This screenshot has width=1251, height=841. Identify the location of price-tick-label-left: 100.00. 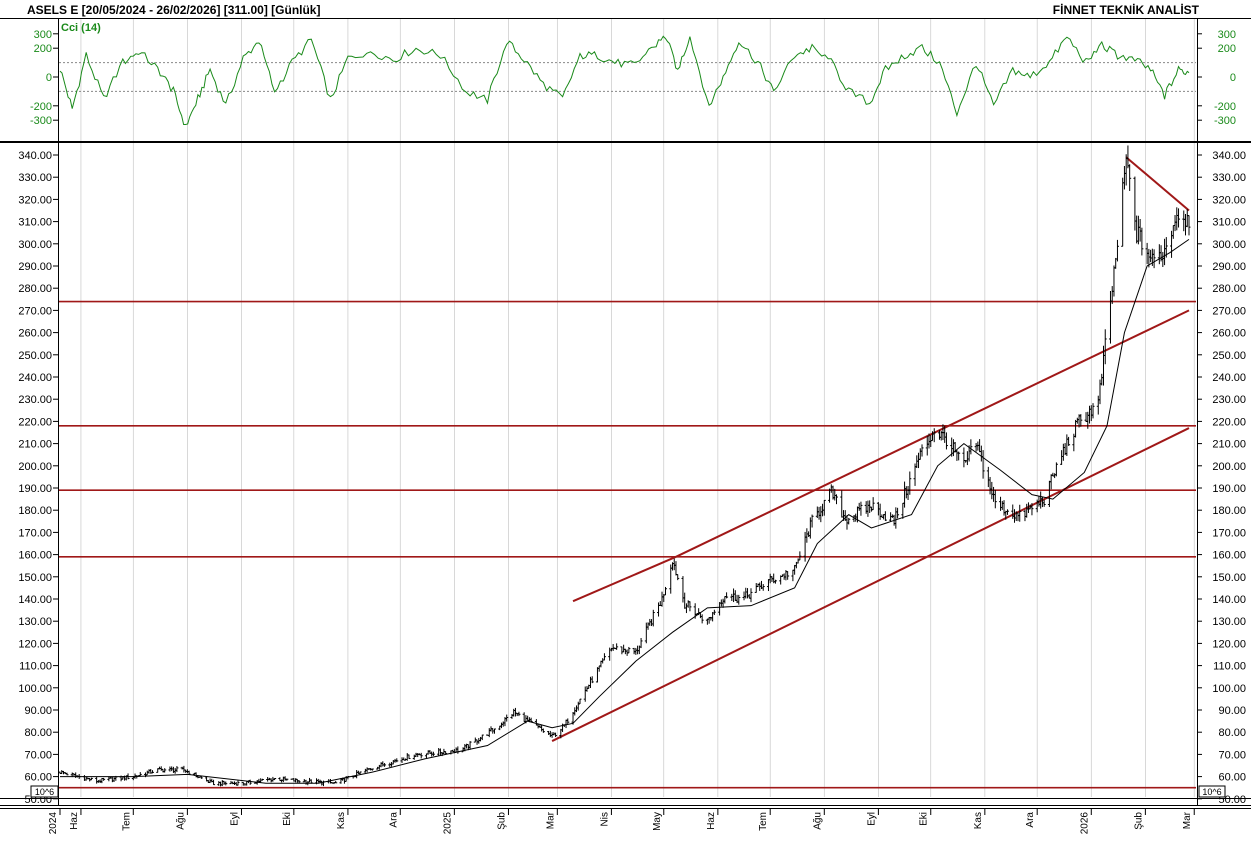
(35, 689).